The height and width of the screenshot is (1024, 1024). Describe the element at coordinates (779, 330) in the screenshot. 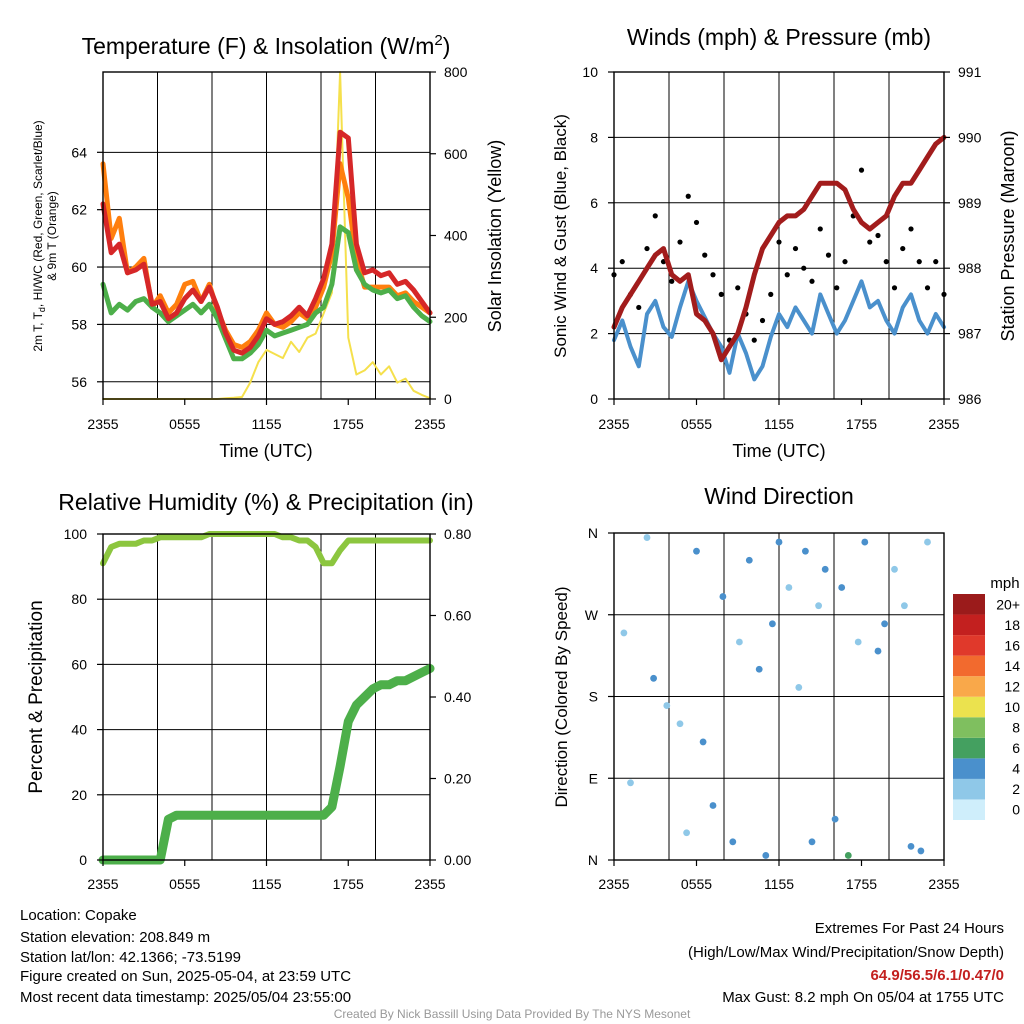

I see `wind-speed-line` at that location.